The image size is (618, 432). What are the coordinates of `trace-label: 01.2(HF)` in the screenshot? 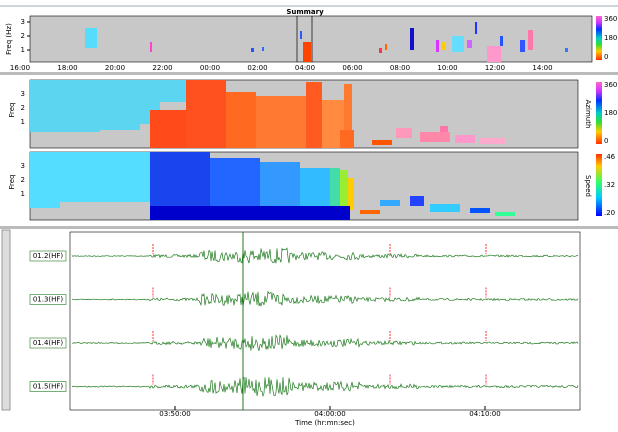 It's located at (48, 256).